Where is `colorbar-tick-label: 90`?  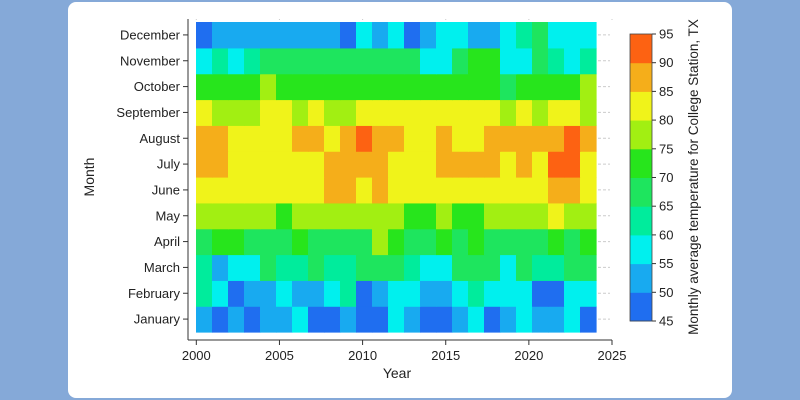
colorbar-tick-label: 90 is located at coordinates (666, 62).